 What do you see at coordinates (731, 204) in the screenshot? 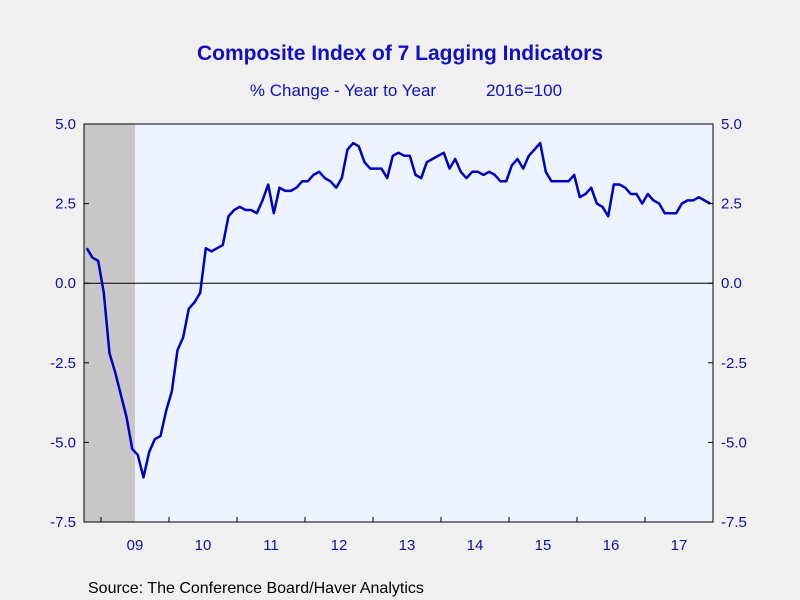
I see `y-tick-label-right: 2.5` at bounding box center [731, 204].